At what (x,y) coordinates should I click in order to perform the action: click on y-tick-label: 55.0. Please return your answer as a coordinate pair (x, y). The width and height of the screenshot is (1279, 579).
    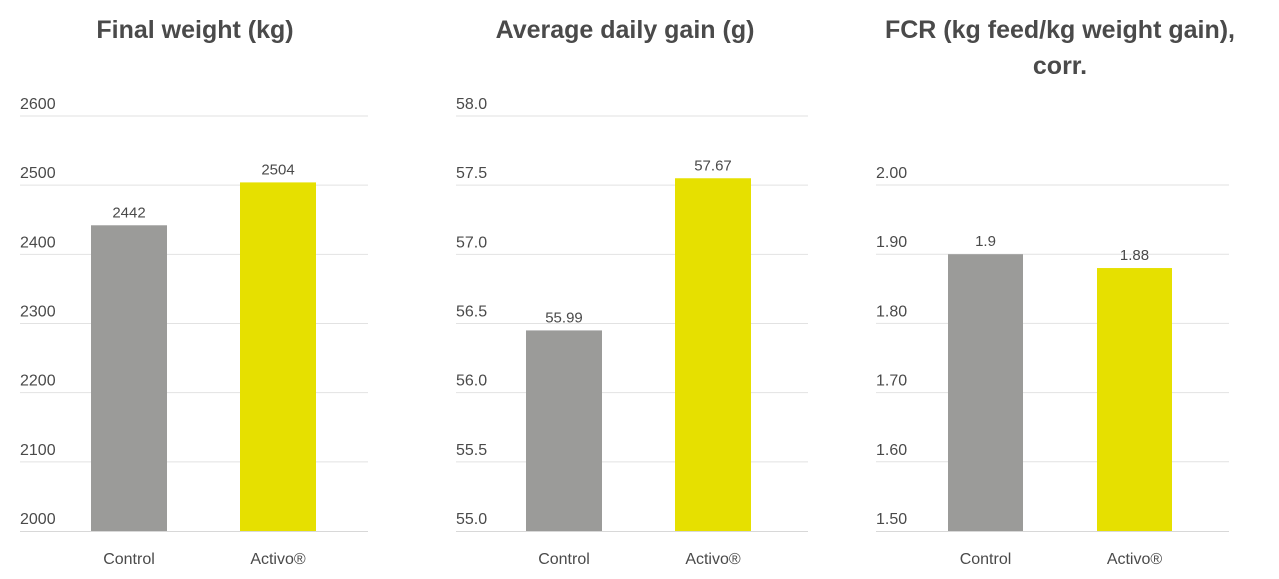
    Looking at the image, I should click on (471, 519).